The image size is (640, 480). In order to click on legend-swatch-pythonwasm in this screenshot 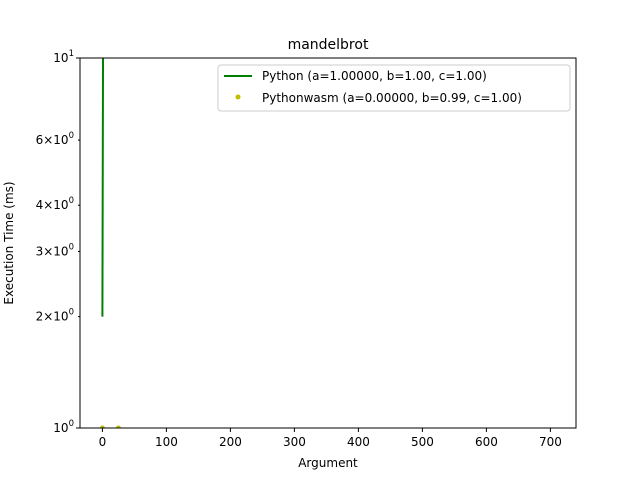, I will do `click(238, 97)`.